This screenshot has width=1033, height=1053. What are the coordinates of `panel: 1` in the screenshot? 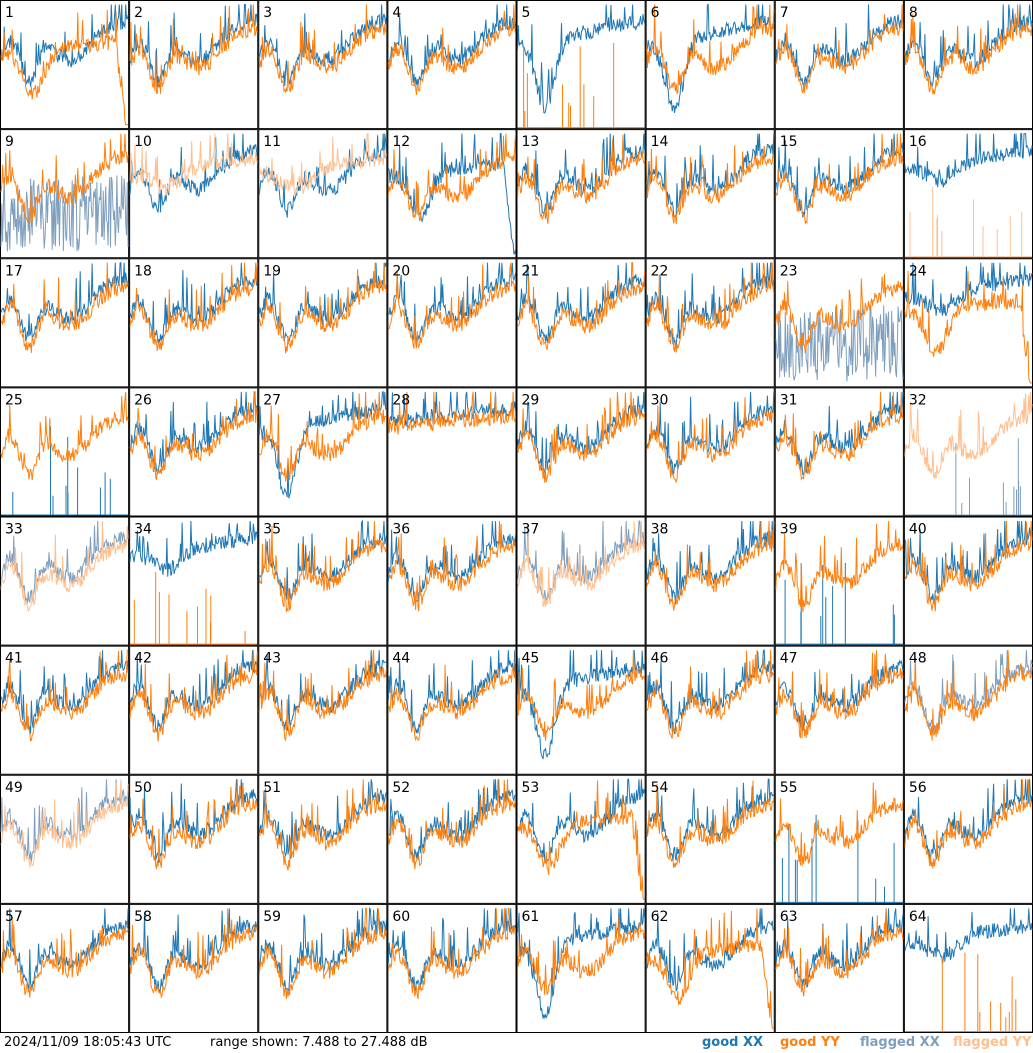 It's located at (65, 65).